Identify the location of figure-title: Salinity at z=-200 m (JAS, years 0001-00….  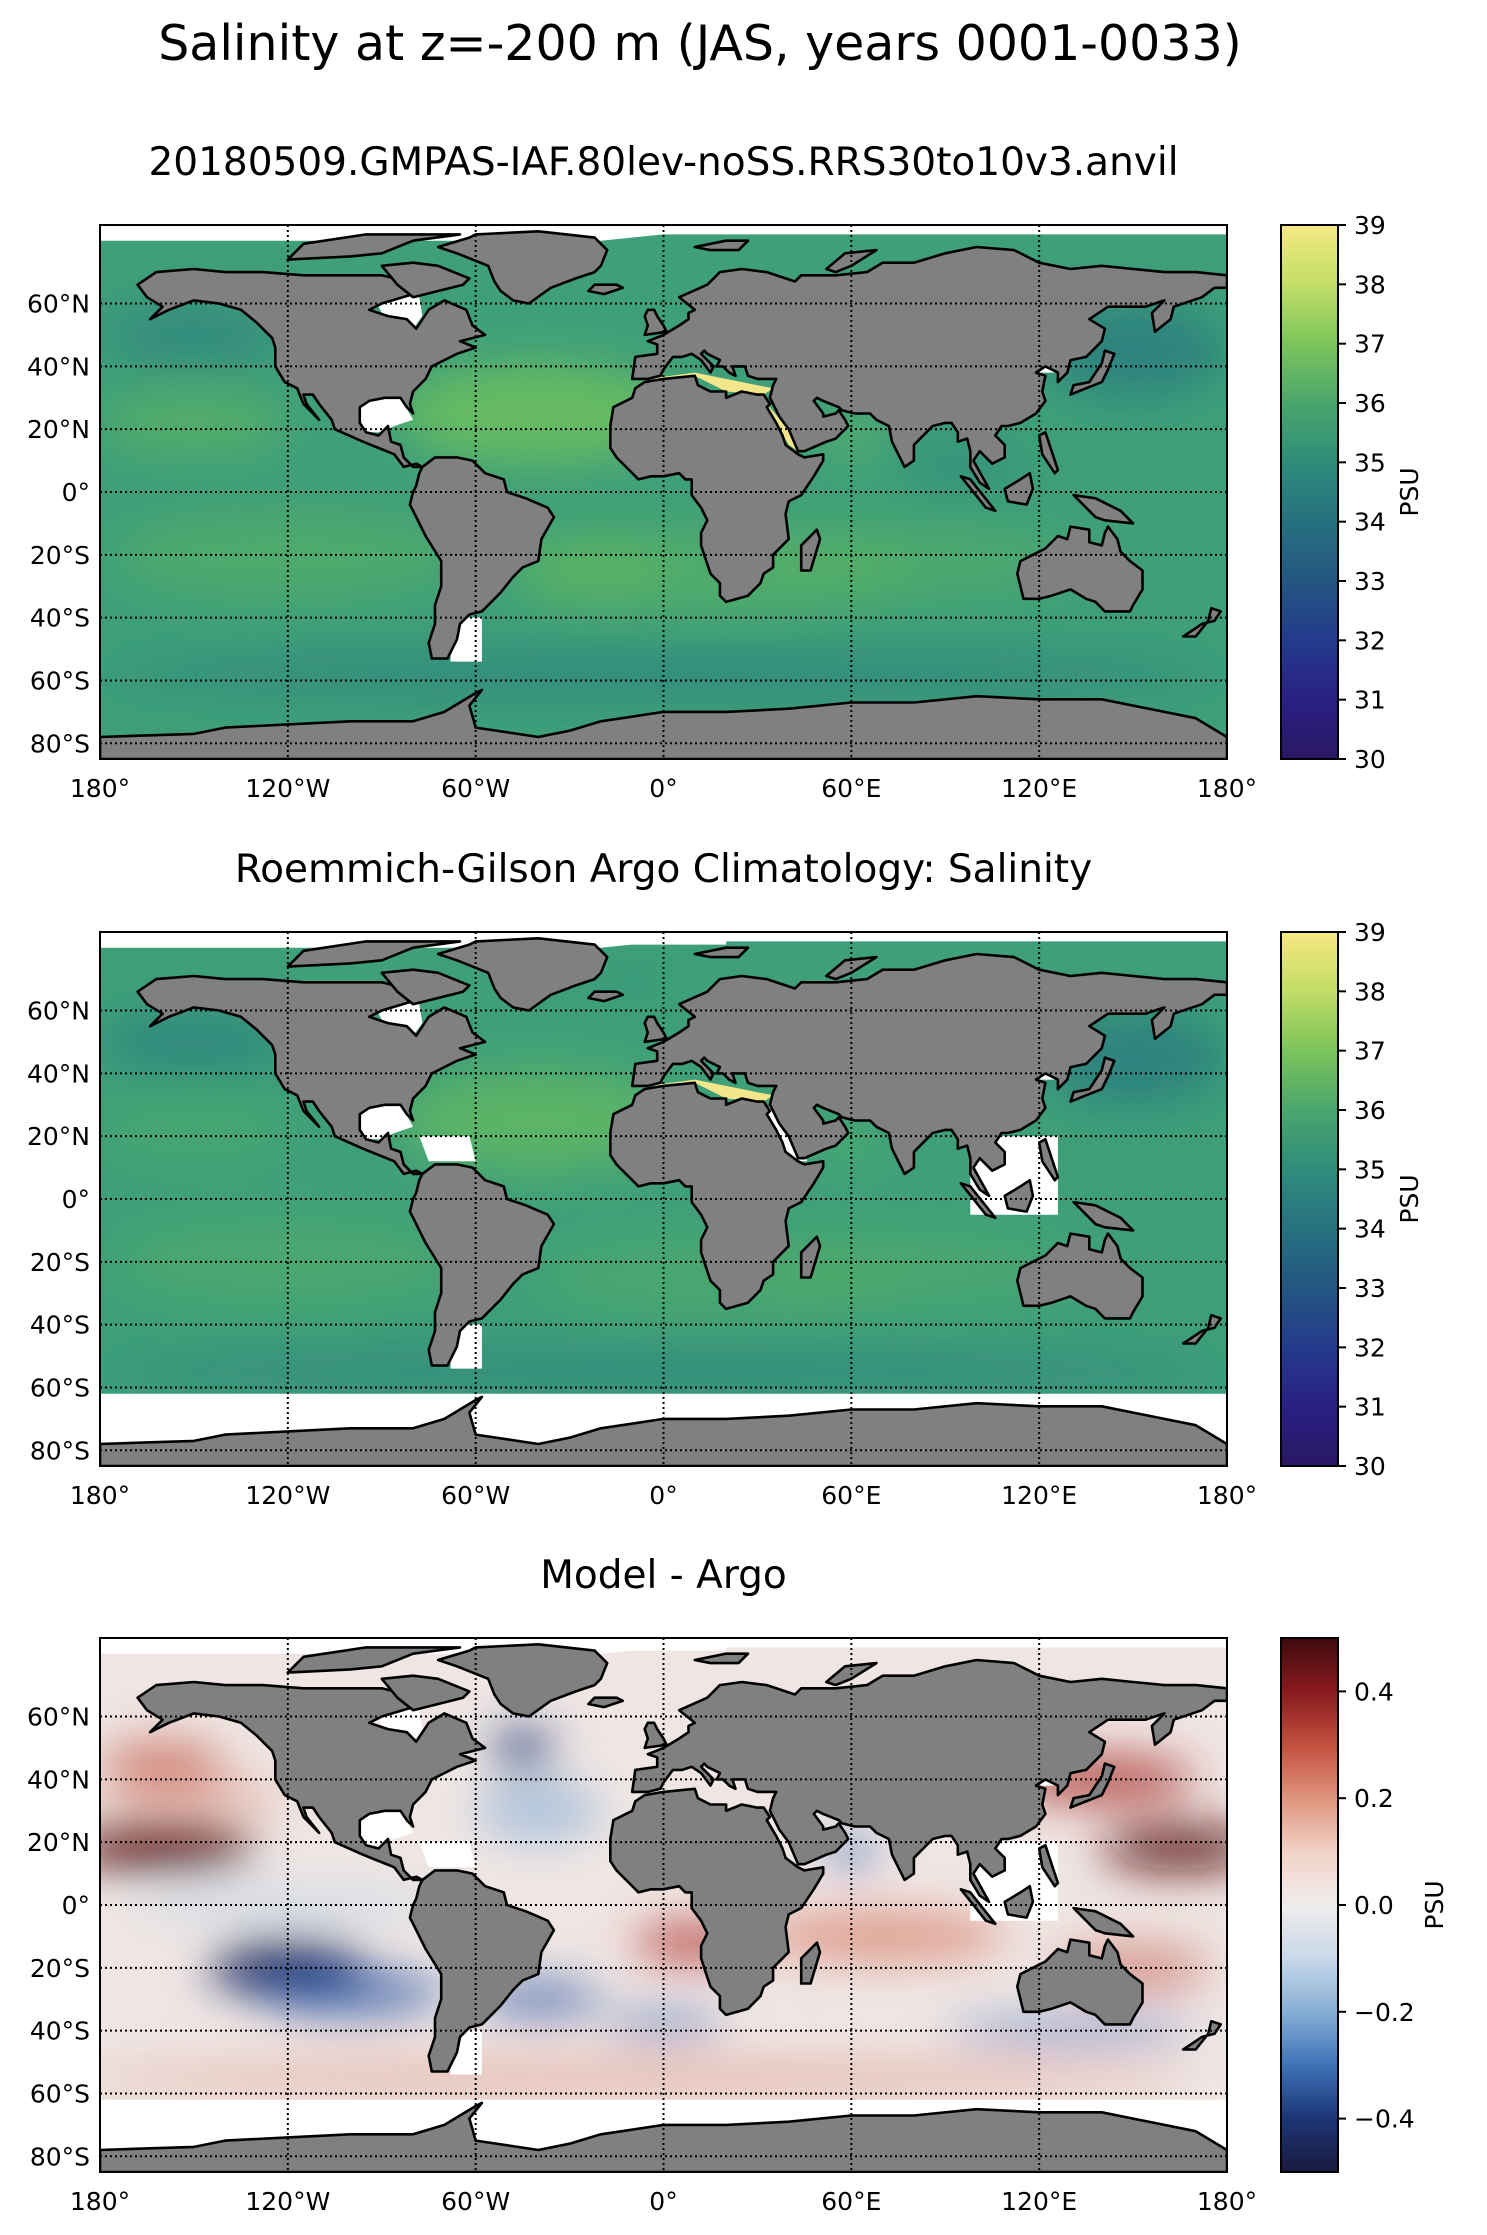
(700, 43).